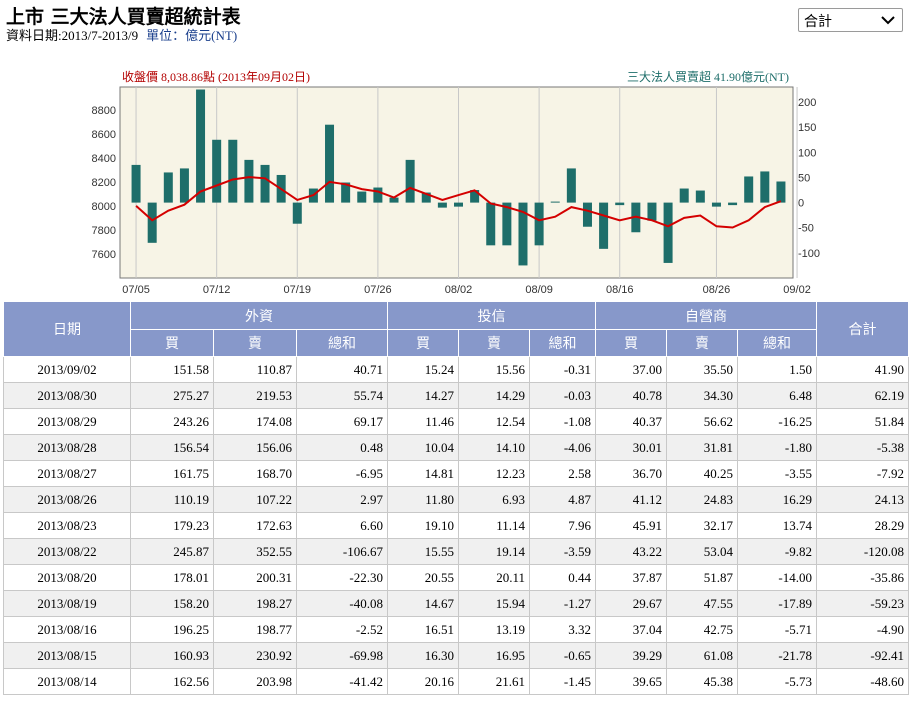 This screenshot has width=909, height=709. Describe the element at coordinates (631, 525) in the screenshot. I see `value-cell: 45.91` at that location.